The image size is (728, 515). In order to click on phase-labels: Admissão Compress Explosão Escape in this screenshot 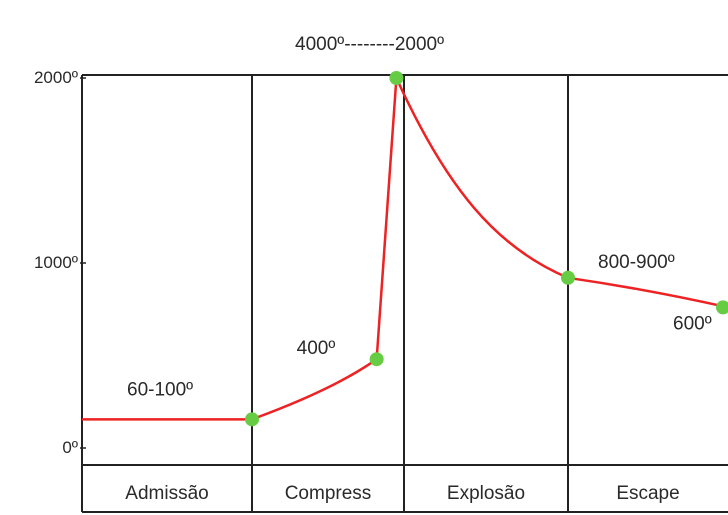, I will do `click(402, 493)`.